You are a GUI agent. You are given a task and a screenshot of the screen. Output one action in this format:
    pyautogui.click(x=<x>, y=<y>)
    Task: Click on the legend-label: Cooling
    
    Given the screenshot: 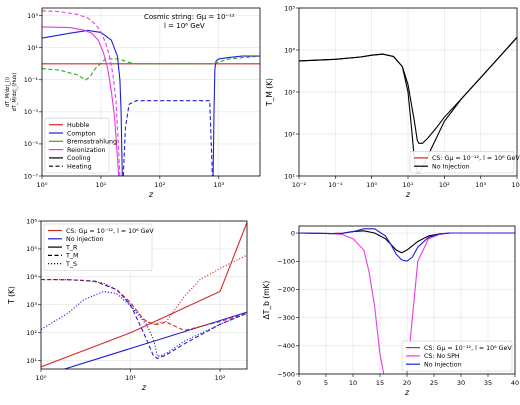 What is the action you would take?
    pyautogui.click(x=79, y=158)
    